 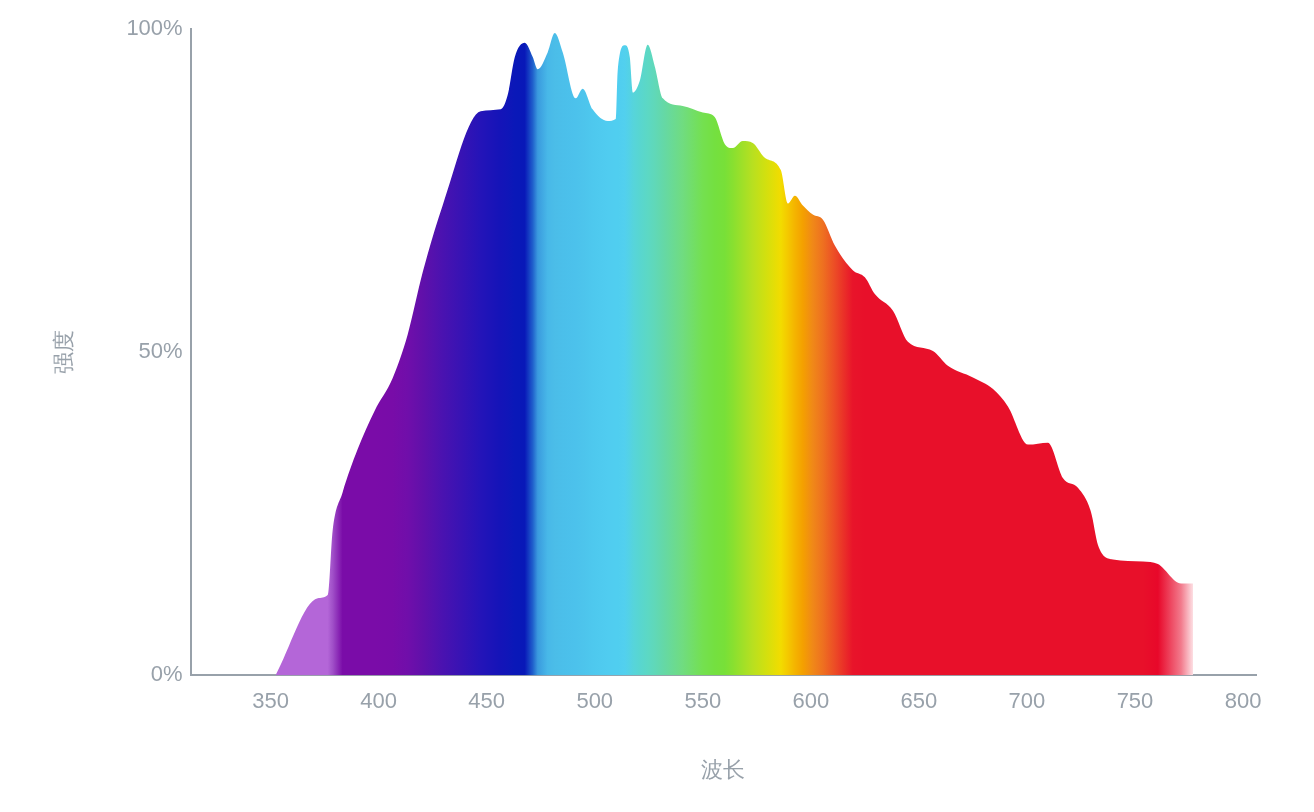 I want to click on x-tick-label: 500, so click(x=595, y=701).